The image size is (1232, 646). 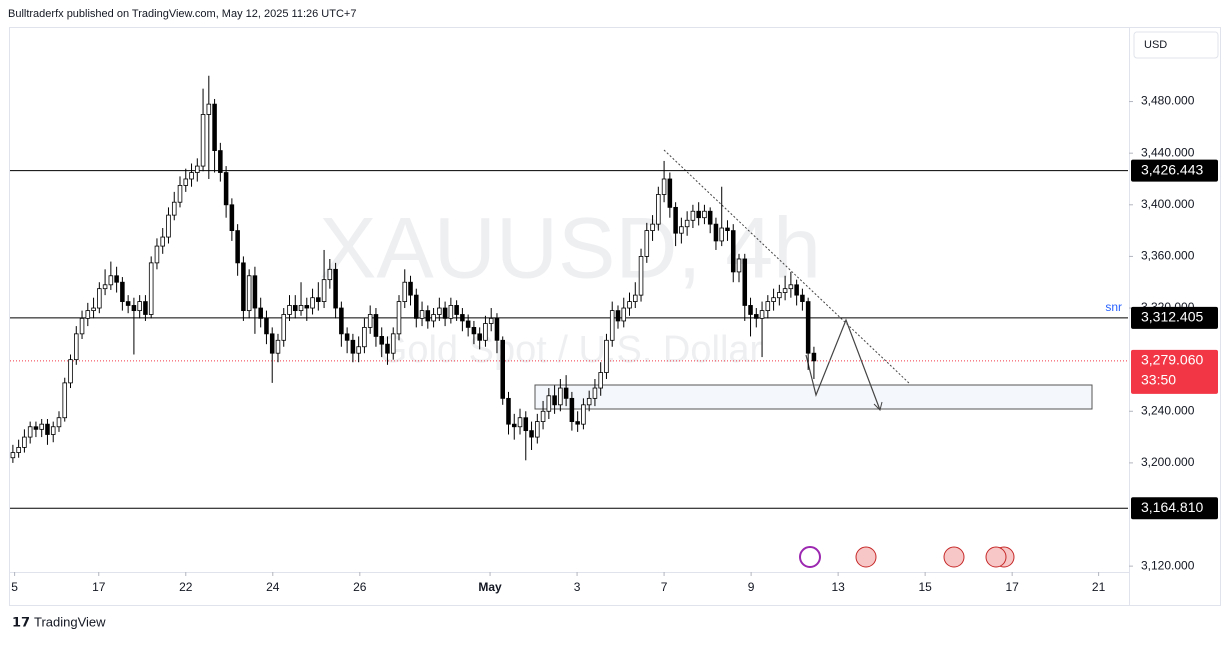 I want to click on demand-zone, so click(x=813, y=397).